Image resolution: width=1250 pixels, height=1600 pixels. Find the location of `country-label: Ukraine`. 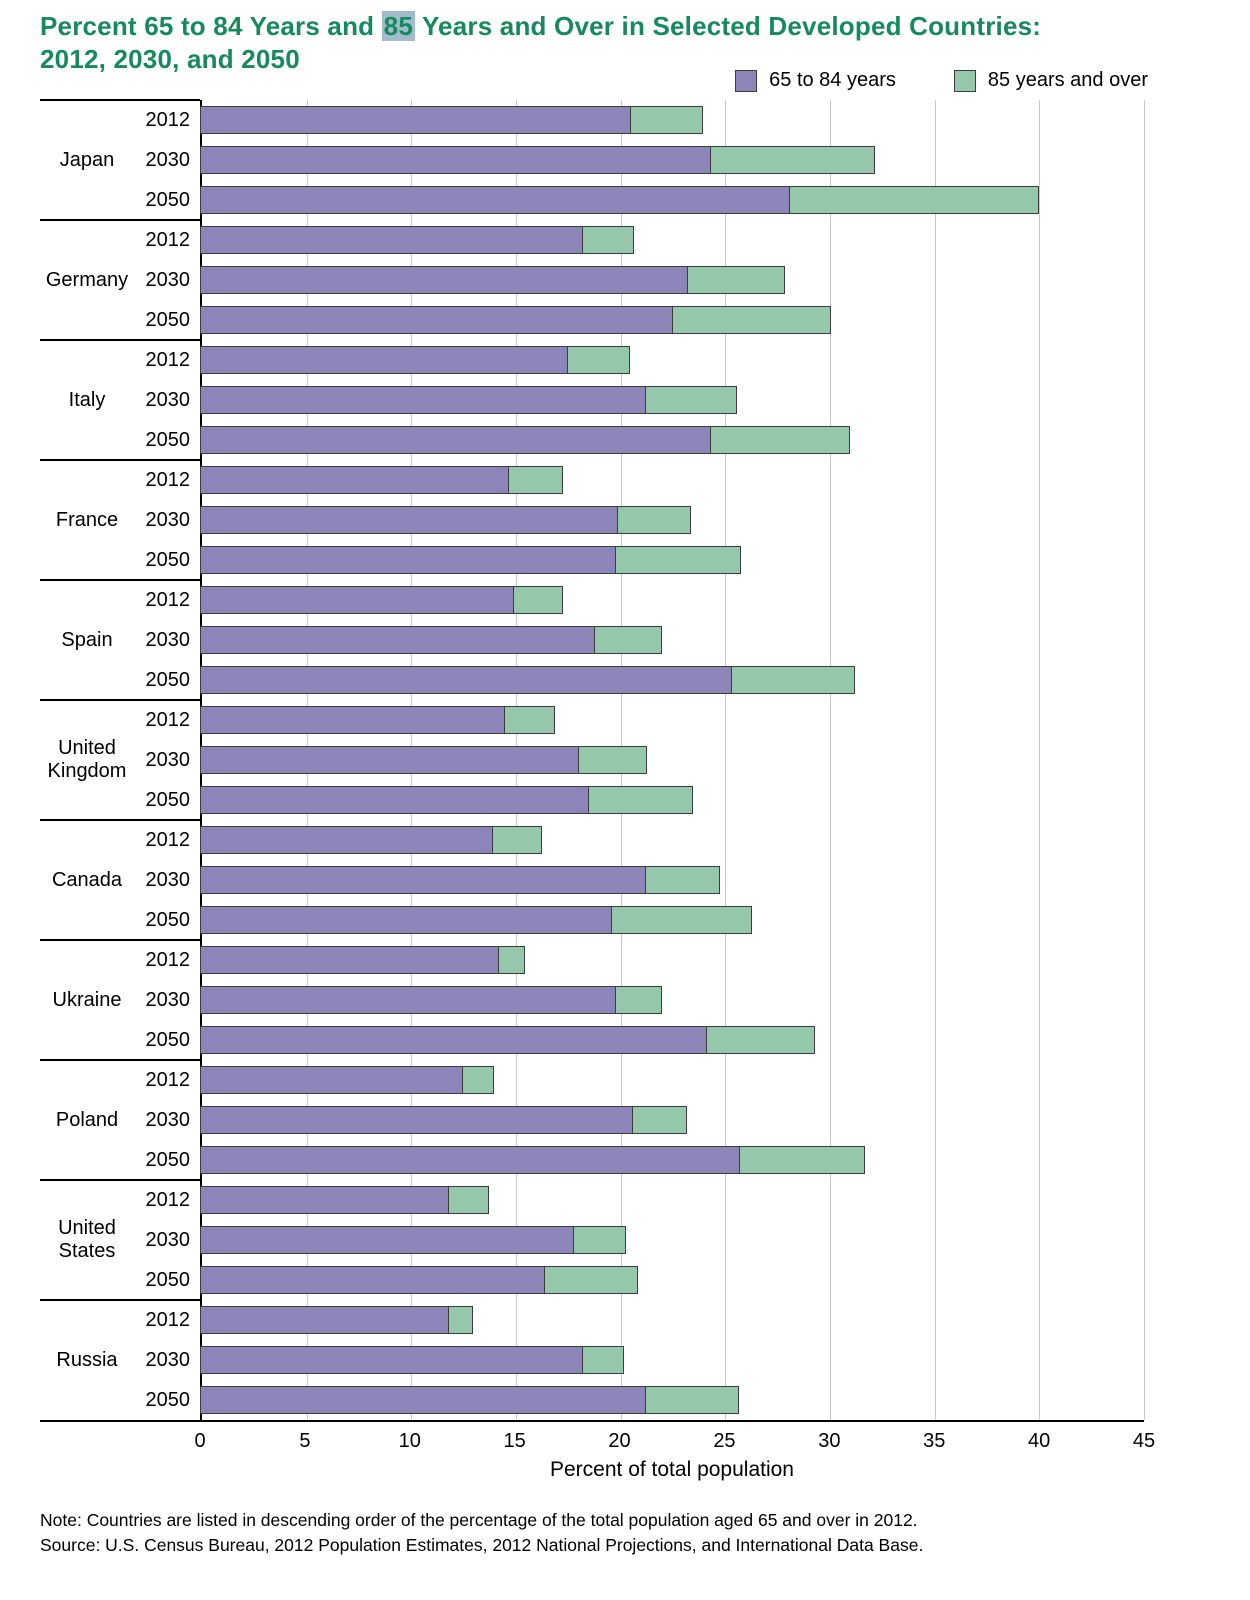

country-label: Ukraine is located at coordinates (87, 999).